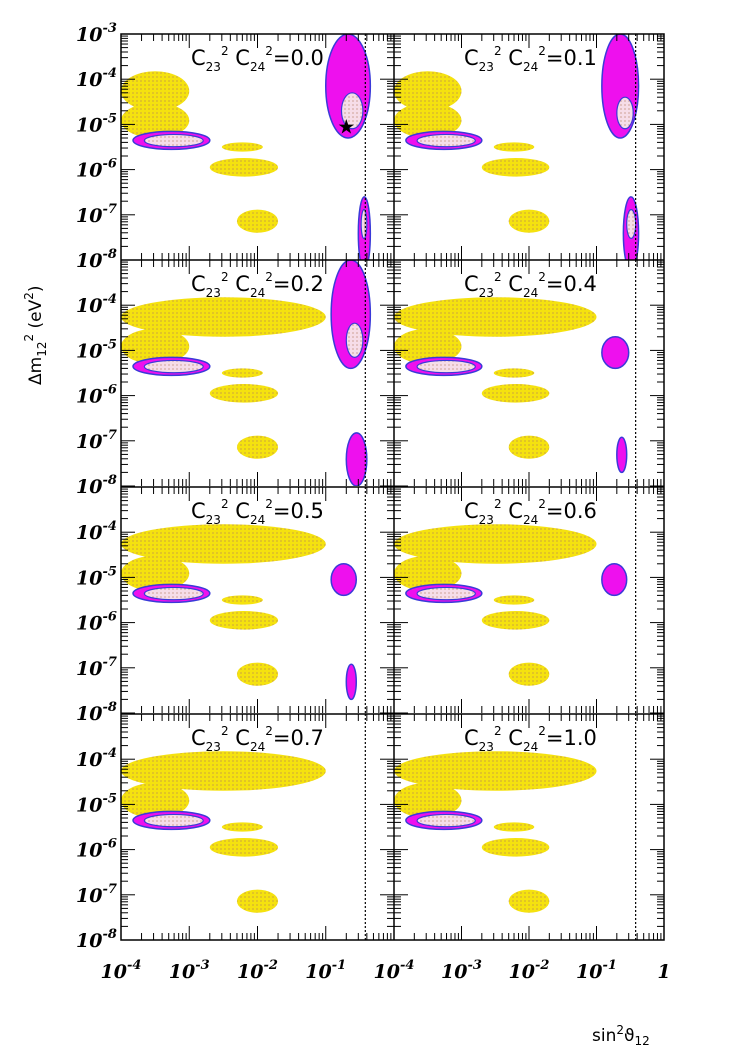 The image size is (740, 1063). Describe the element at coordinates (515, 600) in the screenshot. I see `panel-6: C232 C242=0.6` at that location.